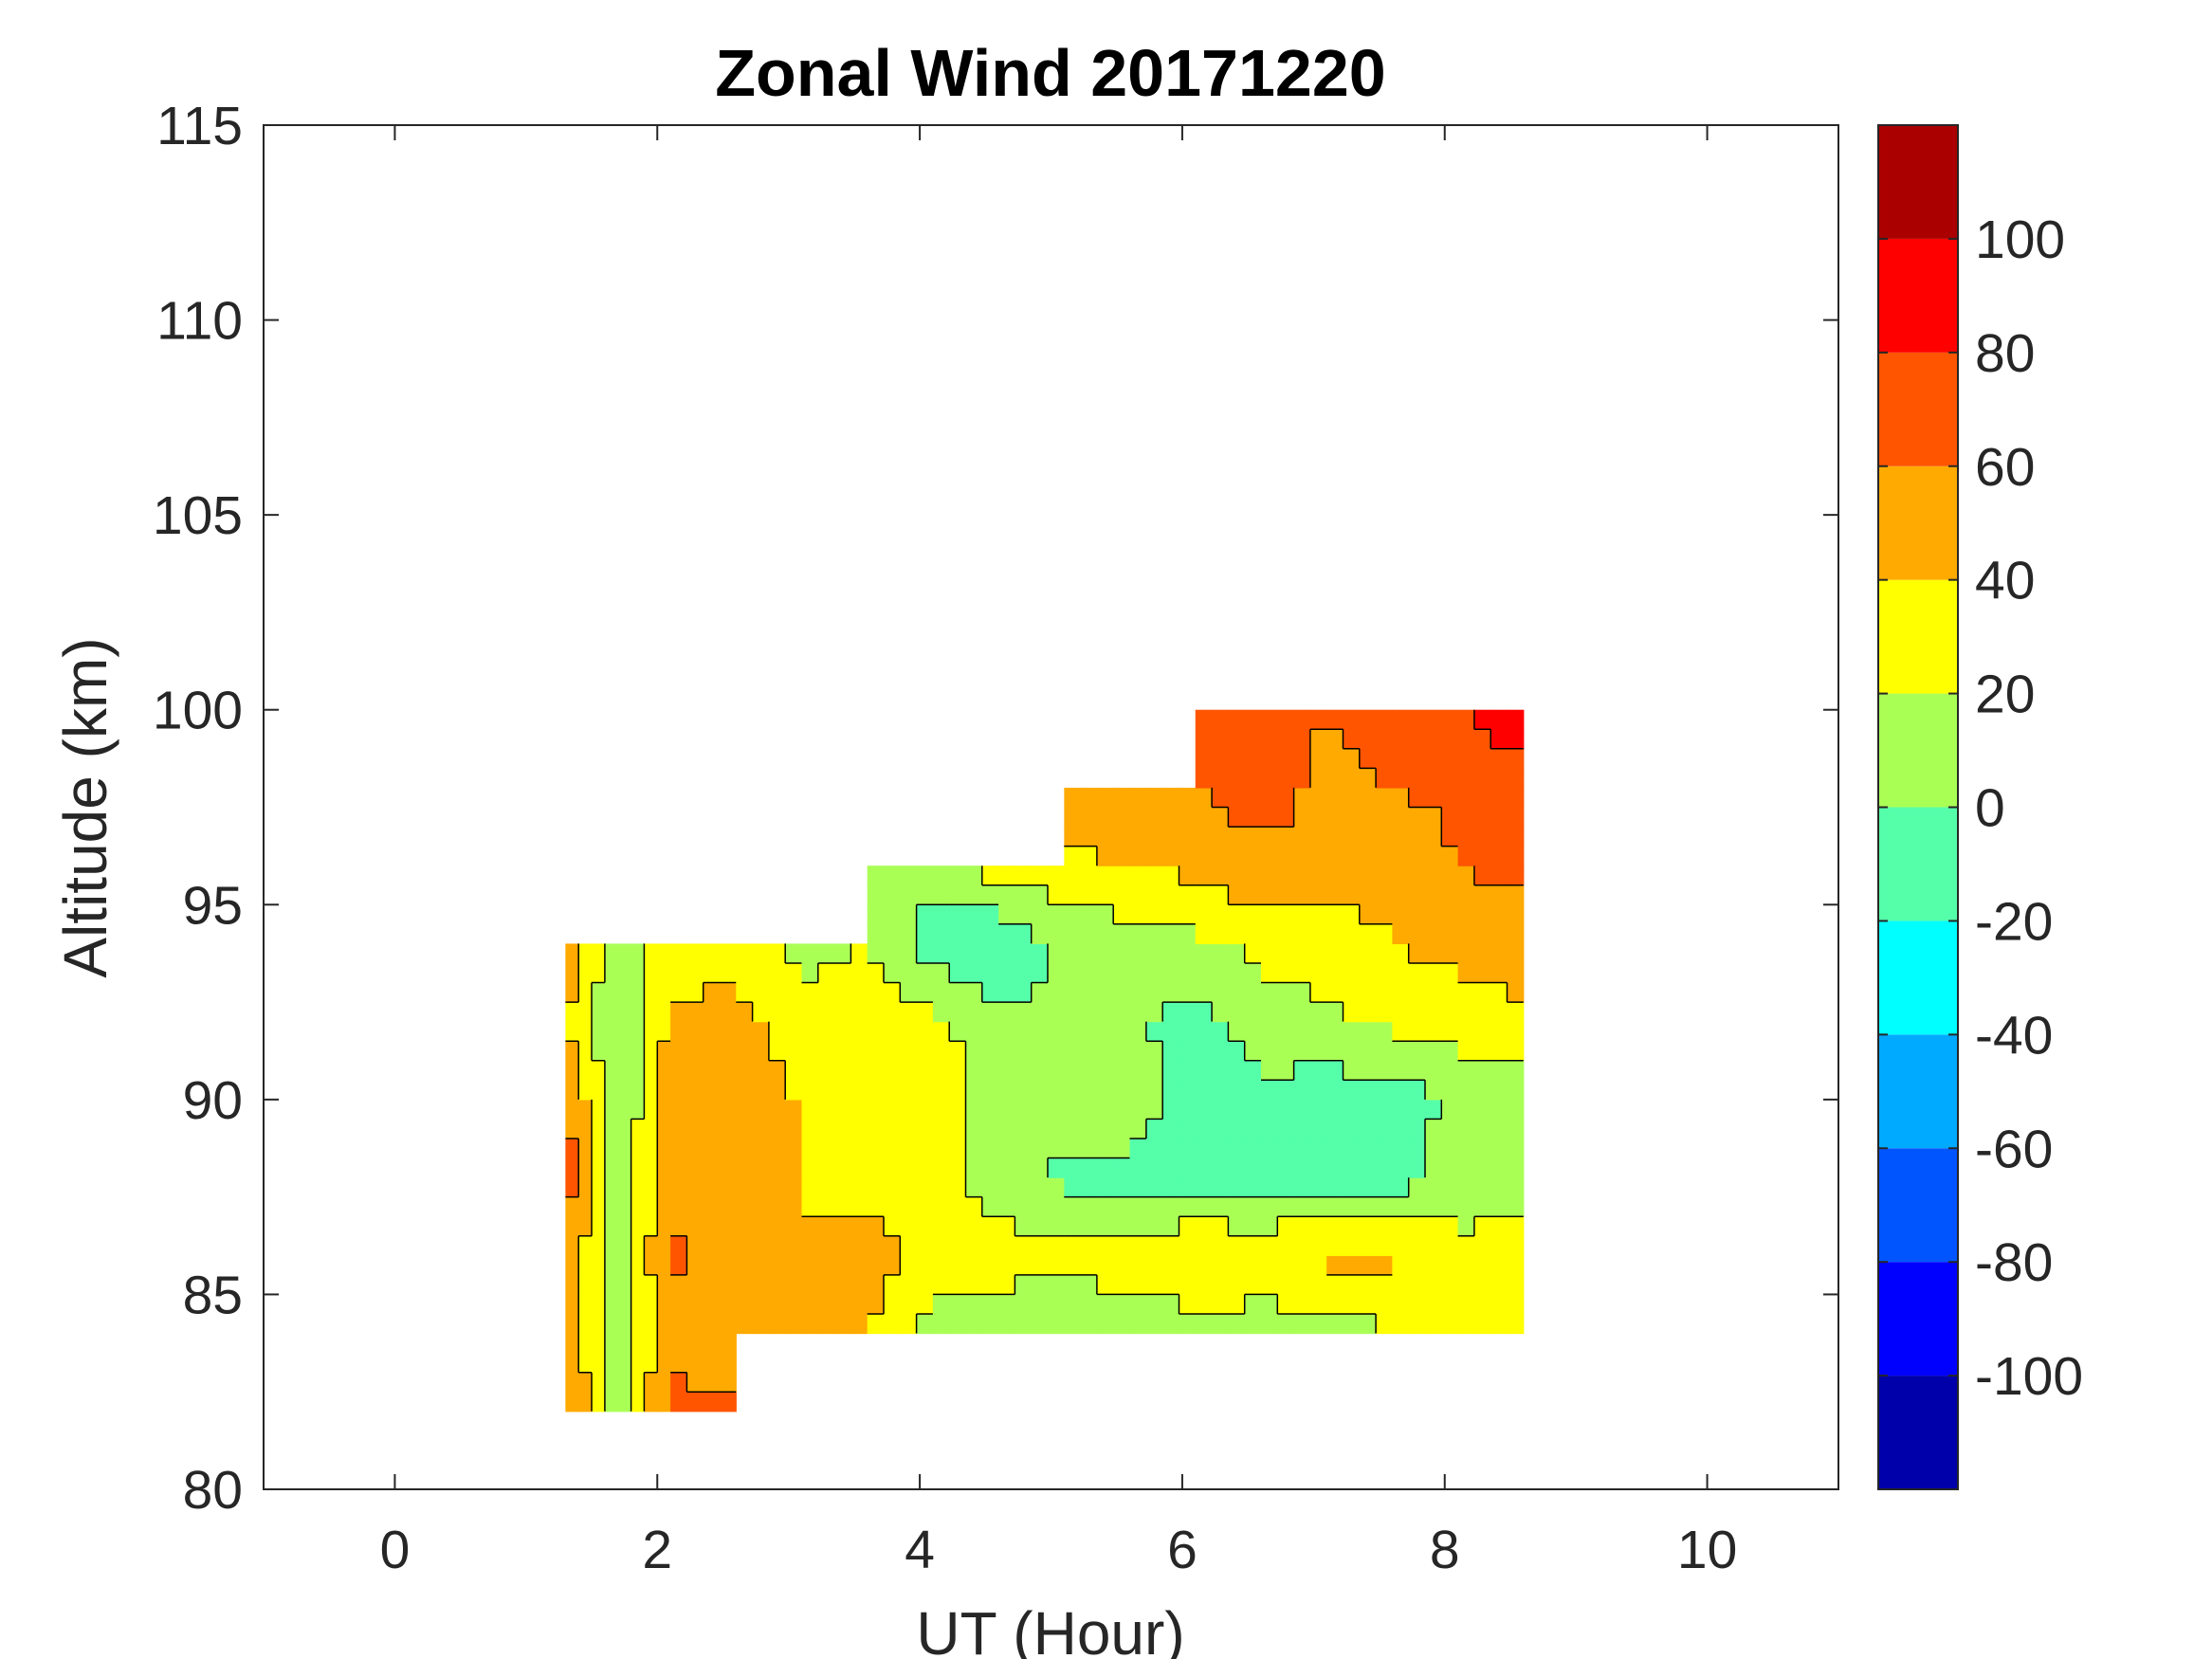 The height and width of the screenshot is (1659, 2212). What do you see at coordinates (213, 1490) in the screenshot?
I see `y-tick-label: 80` at bounding box center [213, 1490].